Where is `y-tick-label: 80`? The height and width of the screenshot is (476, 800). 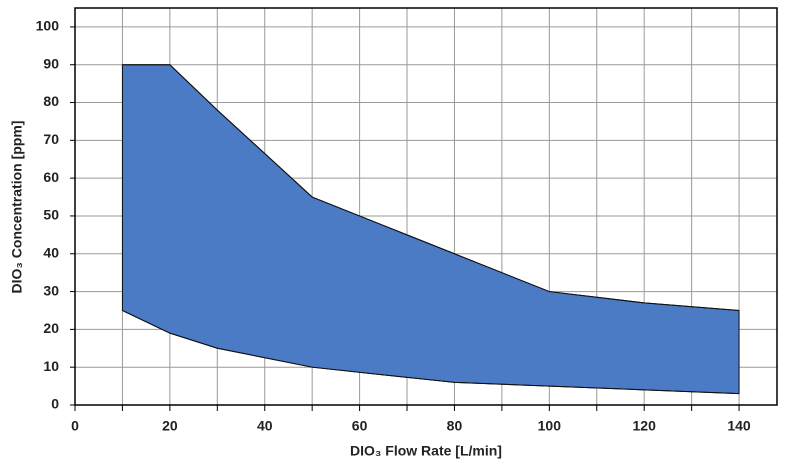 y-tick-label: 80 is located at coordinates (51, 101).